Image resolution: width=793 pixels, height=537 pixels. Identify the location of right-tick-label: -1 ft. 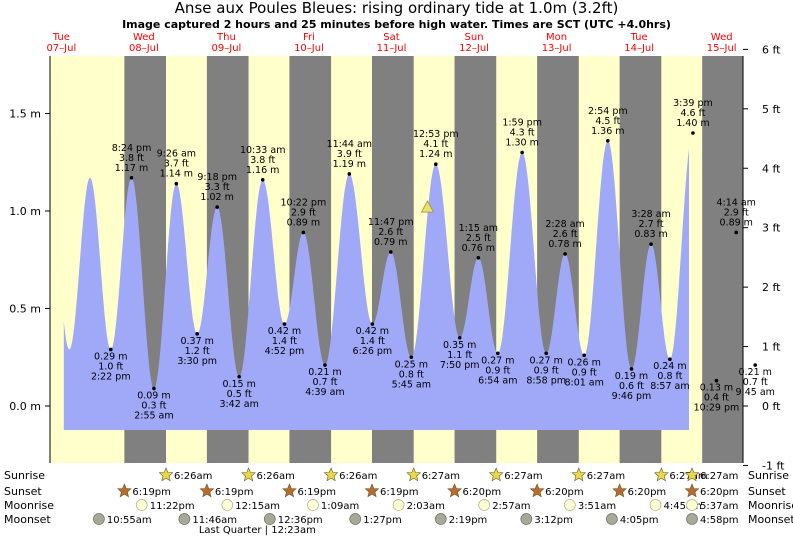
(773, 465).